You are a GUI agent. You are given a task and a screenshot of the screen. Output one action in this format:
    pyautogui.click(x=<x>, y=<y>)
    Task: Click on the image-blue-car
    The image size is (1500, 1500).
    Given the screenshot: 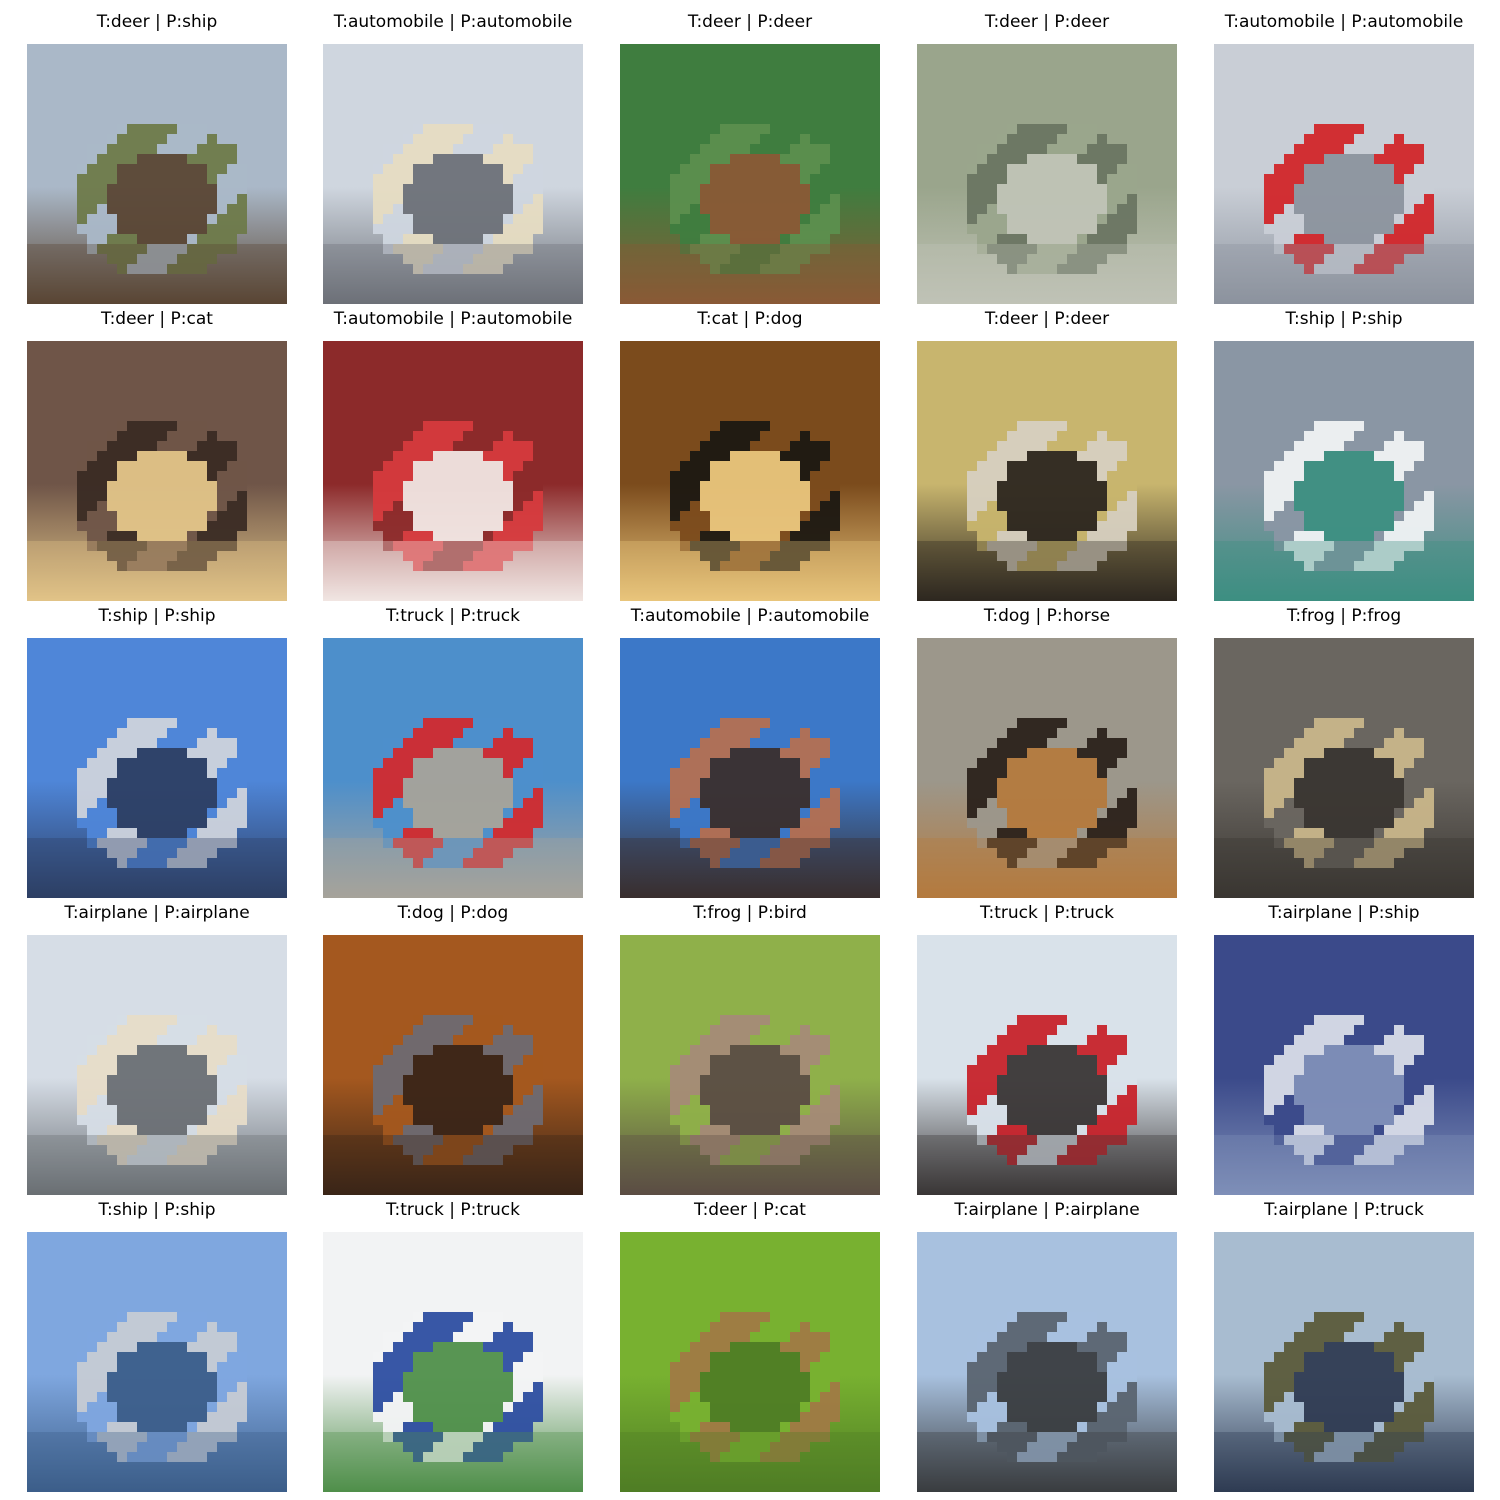 What is the action you would take?
    pyautogui.click(x=750, y=768)
    